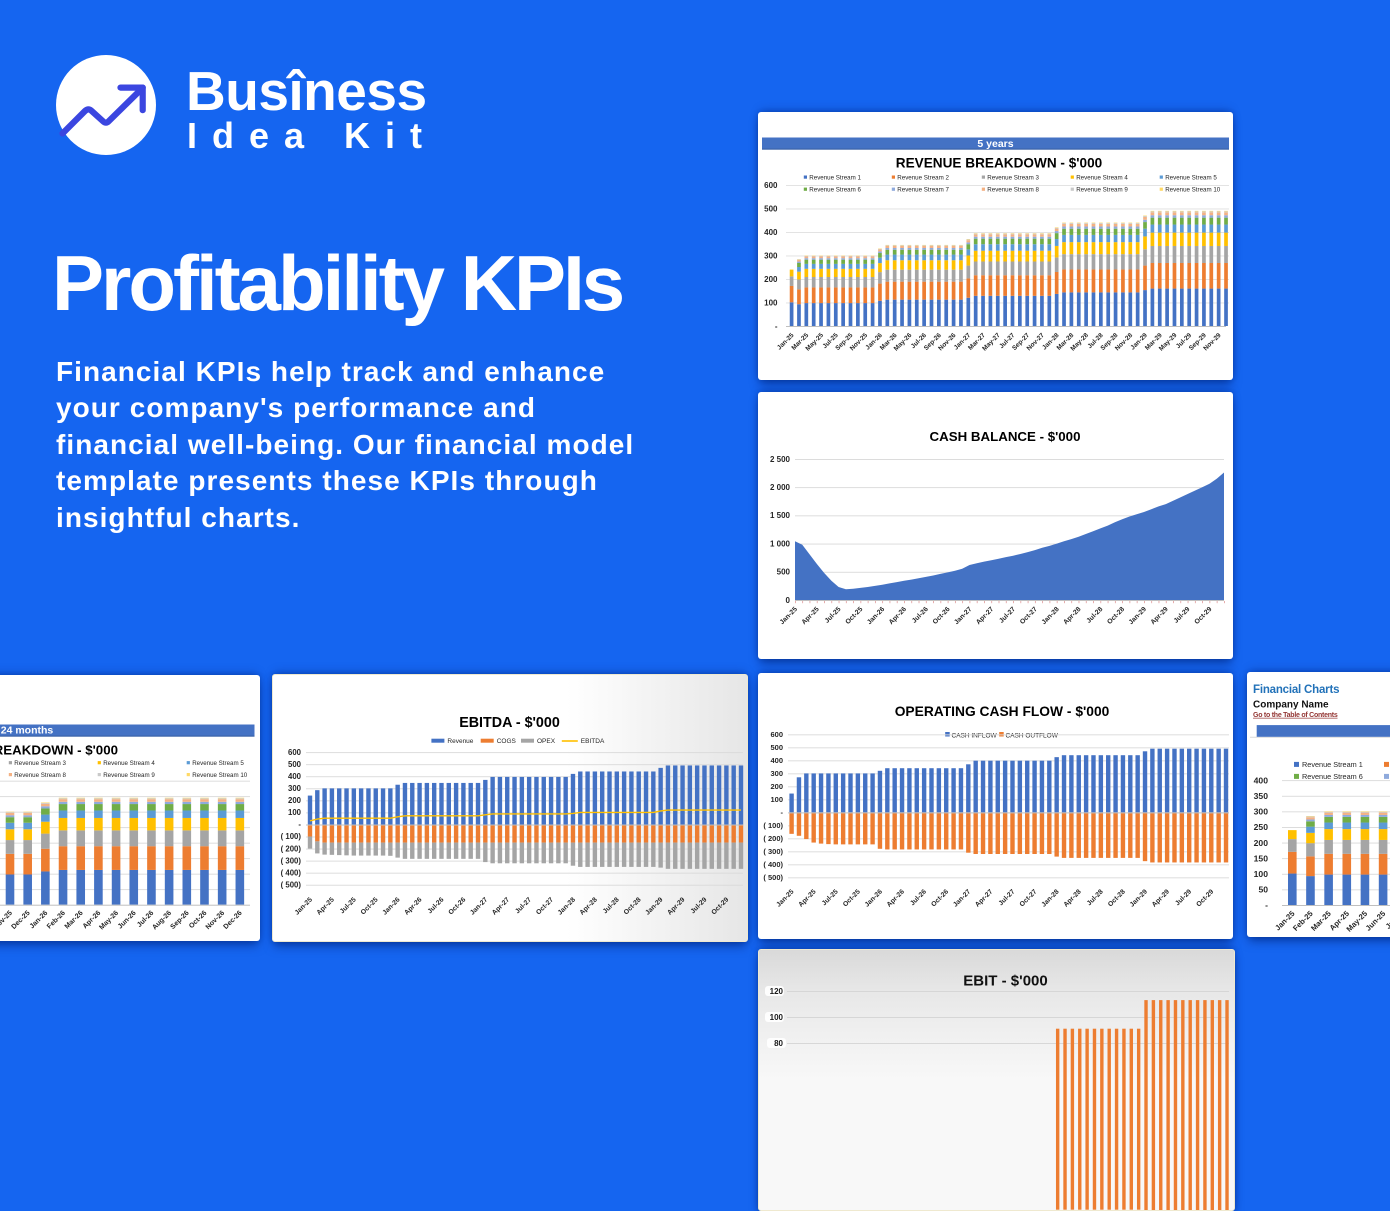  I want to click on svg-text: Revenue Stream 3, so click(1013, 178).